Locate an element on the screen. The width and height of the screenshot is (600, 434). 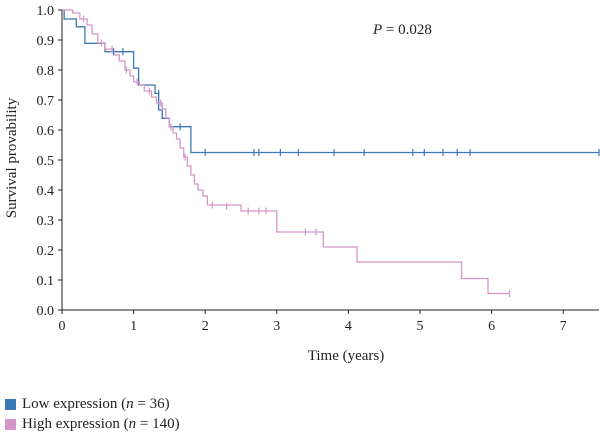
legend-label-low: Low expression (n = 36) is located at coordinates (96, 404).